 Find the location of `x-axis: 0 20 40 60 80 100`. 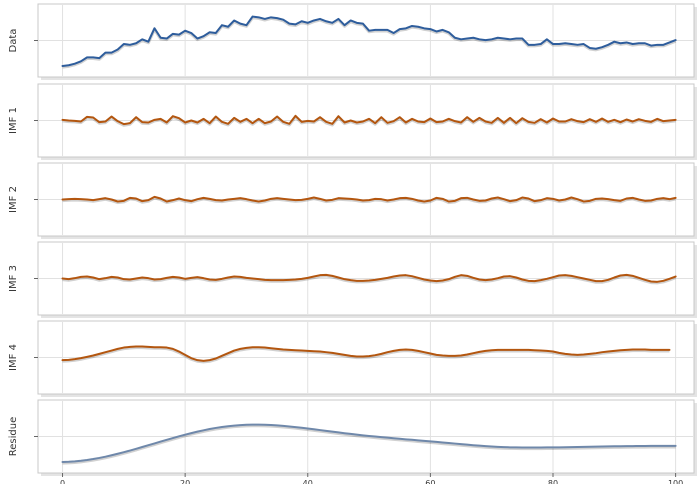

x-axis: 0 20 40 60 80 100 is located at coordinates (371, 478).